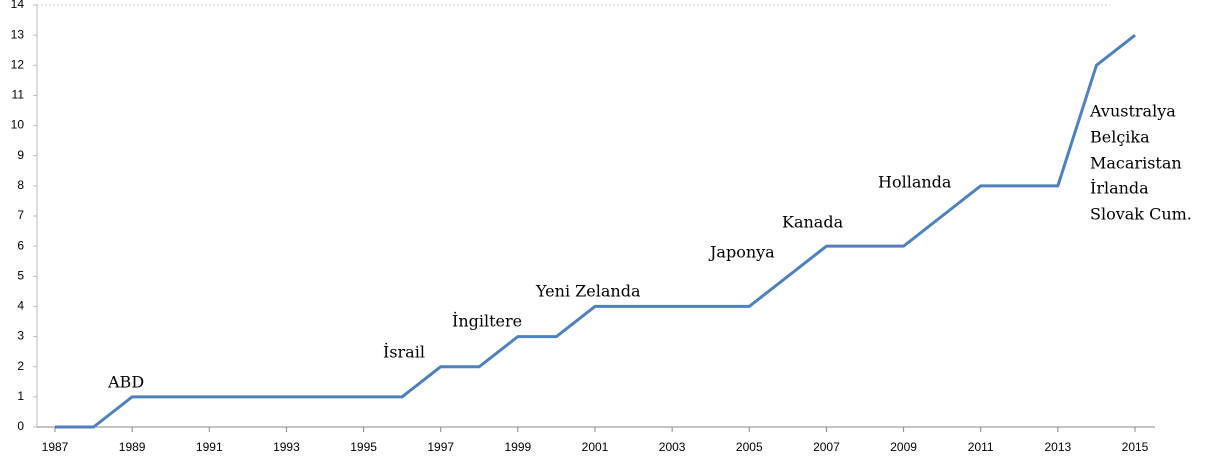  Describe the element at coordinates (518, 447) in the screenshot. I see `x-tick-label: 1999` at that location.